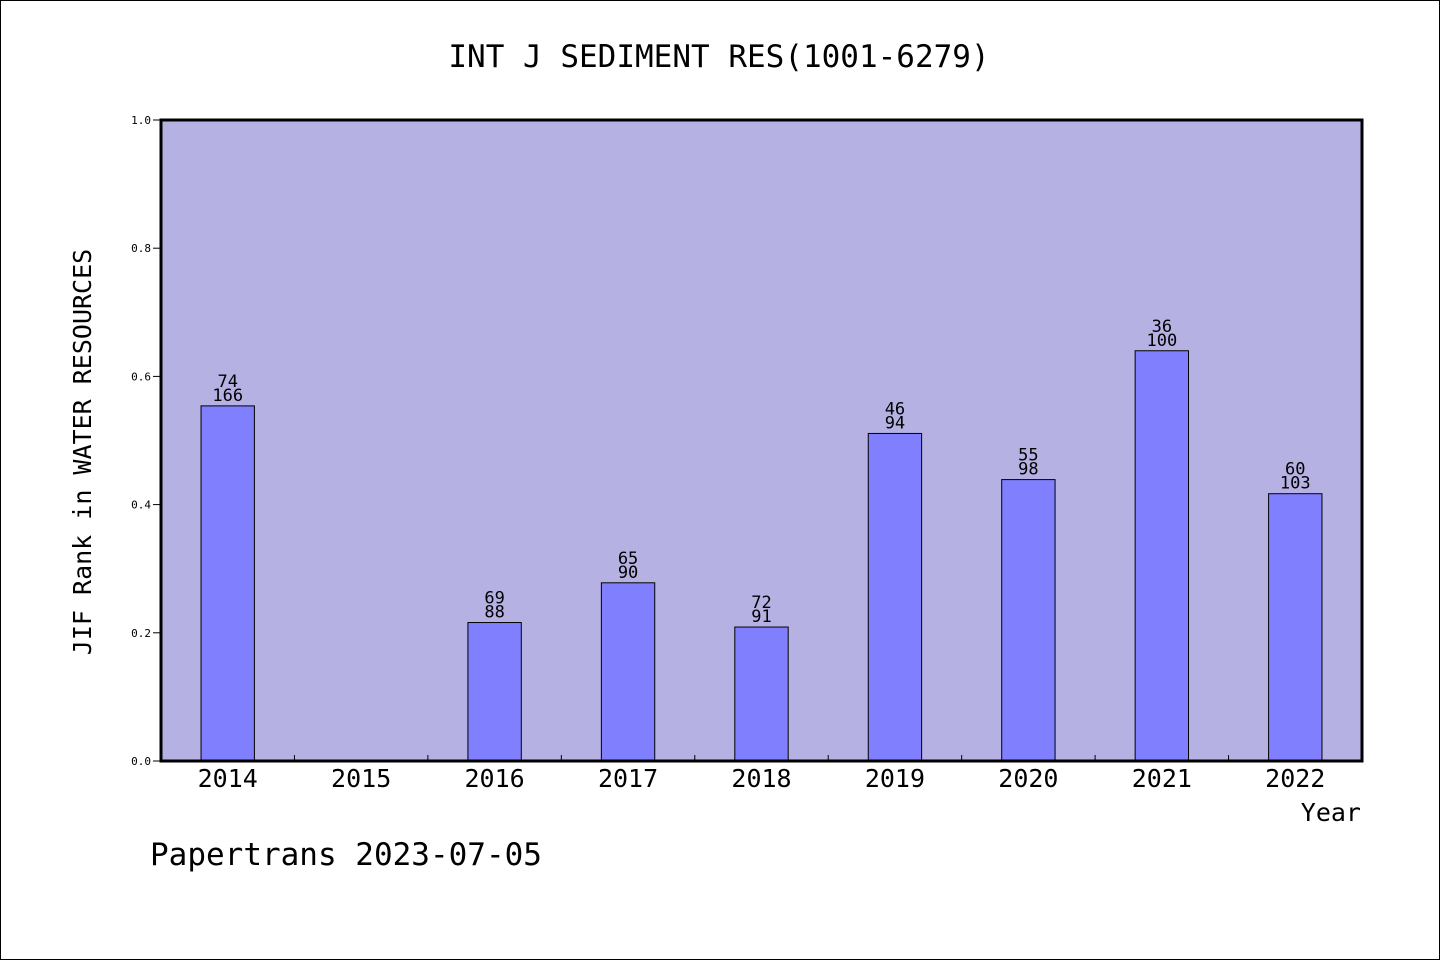 This screenshot has height=960, width=1440. Describe the element at coordinates (361, 778) in the screenshot. I see `x-tick-label: 2015` at that location.